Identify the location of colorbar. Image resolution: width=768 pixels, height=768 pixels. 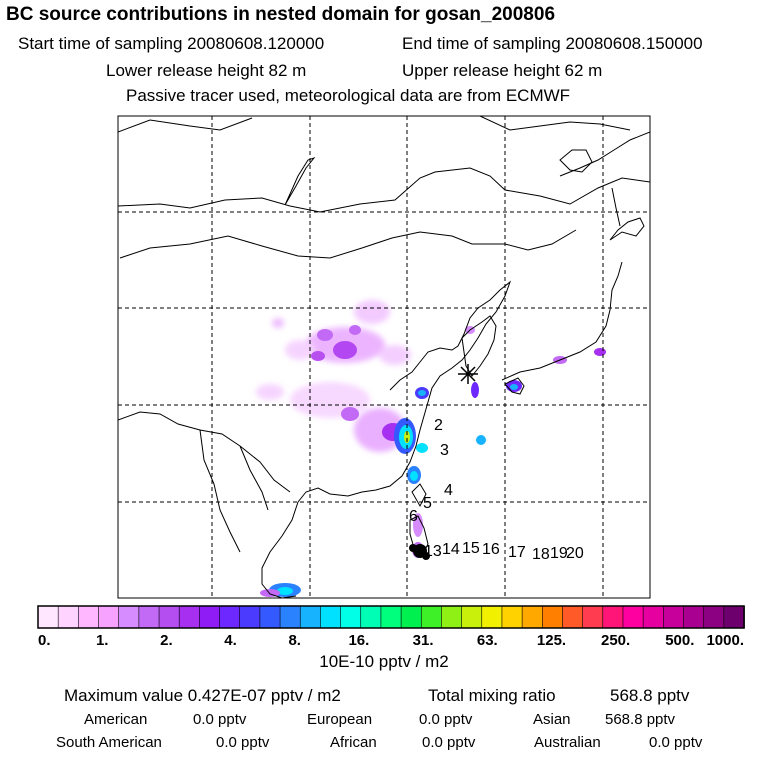
(391, 617).